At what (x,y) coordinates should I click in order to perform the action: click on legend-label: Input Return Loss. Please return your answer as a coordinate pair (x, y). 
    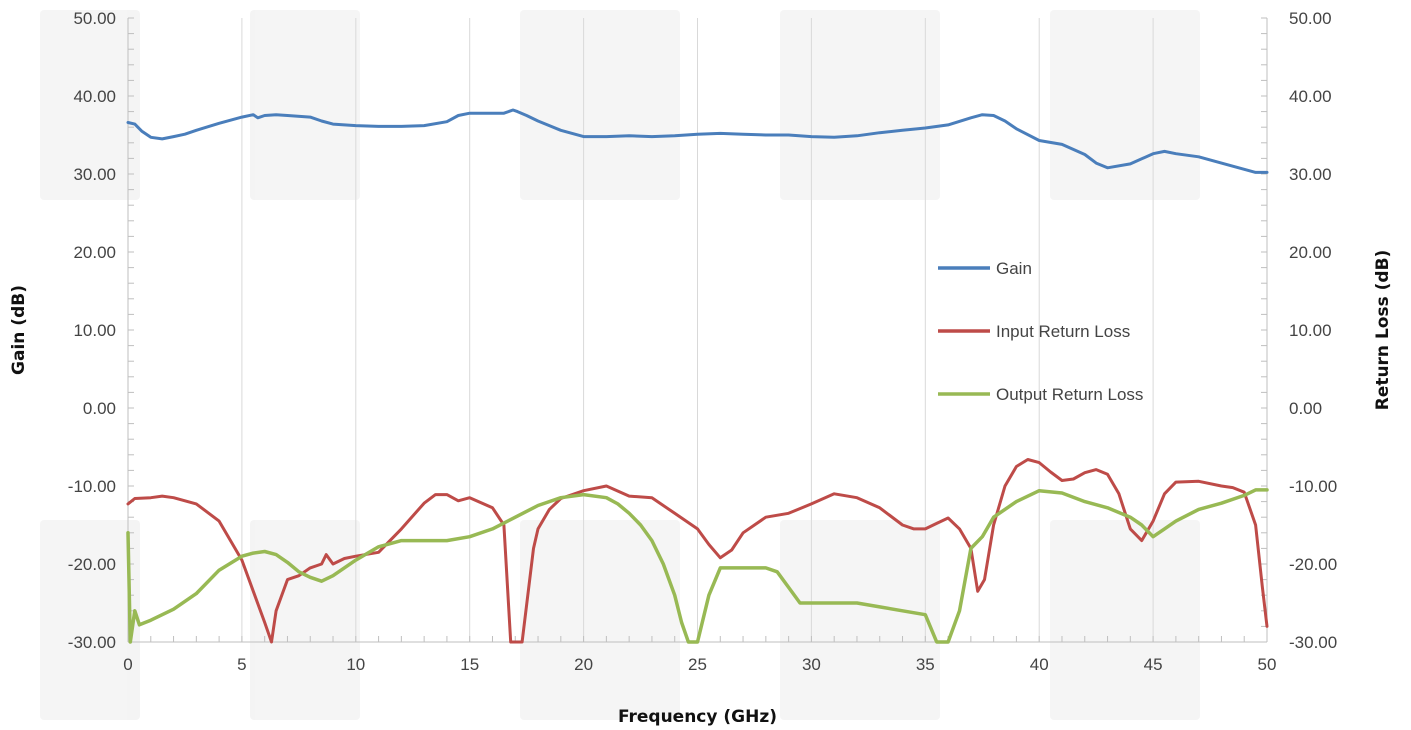
    Looking at the image, I should click on (1063, 331).